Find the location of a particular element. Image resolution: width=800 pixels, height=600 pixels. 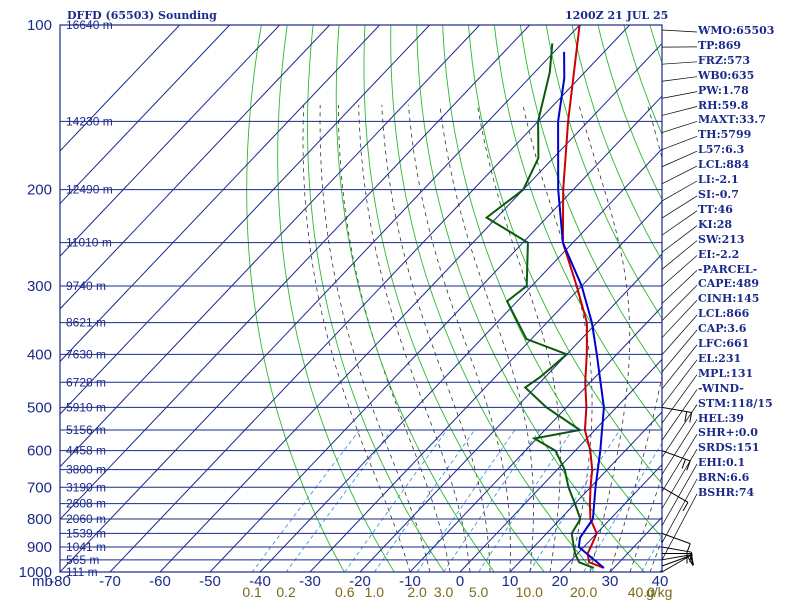

index-item: STM:118/15 is located at coordinates (735, 403).